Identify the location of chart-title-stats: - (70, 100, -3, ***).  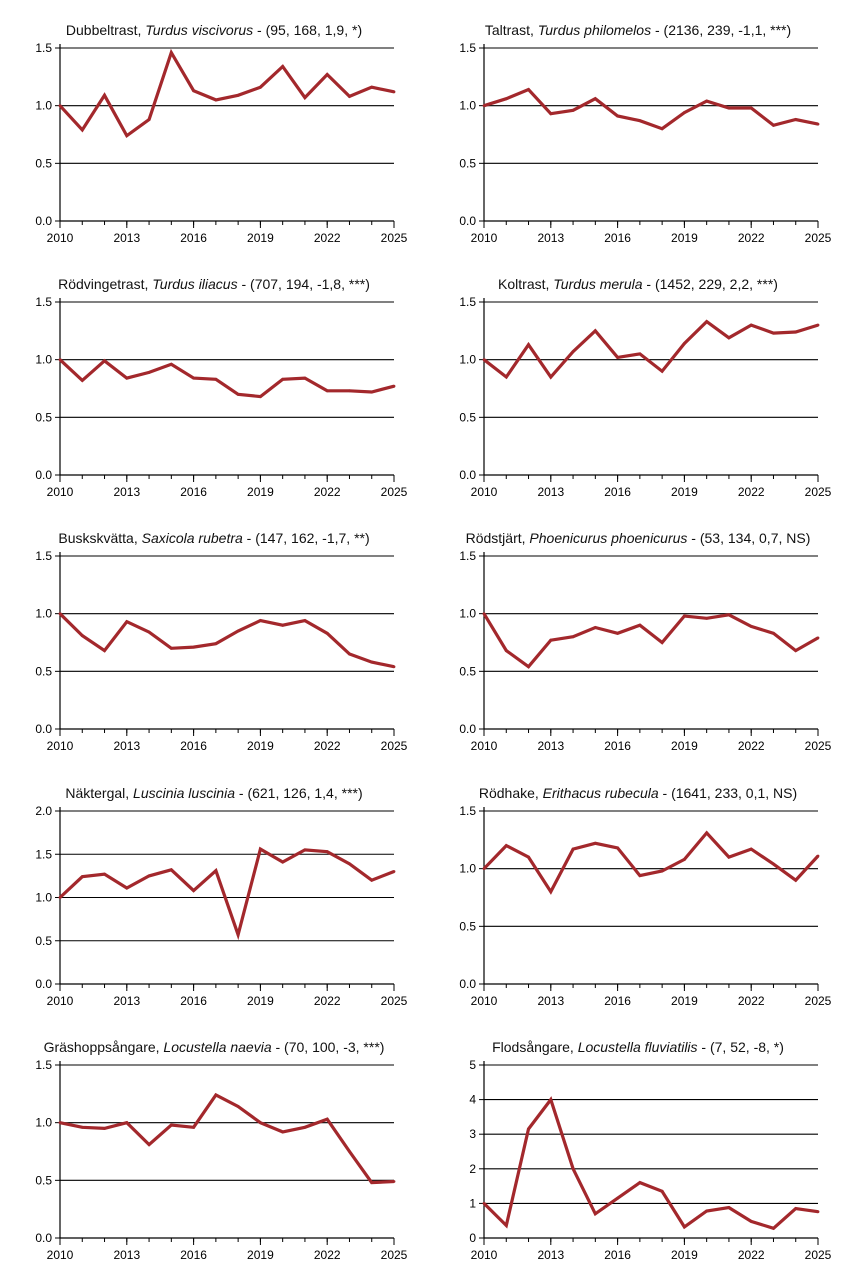
(328, 1047).